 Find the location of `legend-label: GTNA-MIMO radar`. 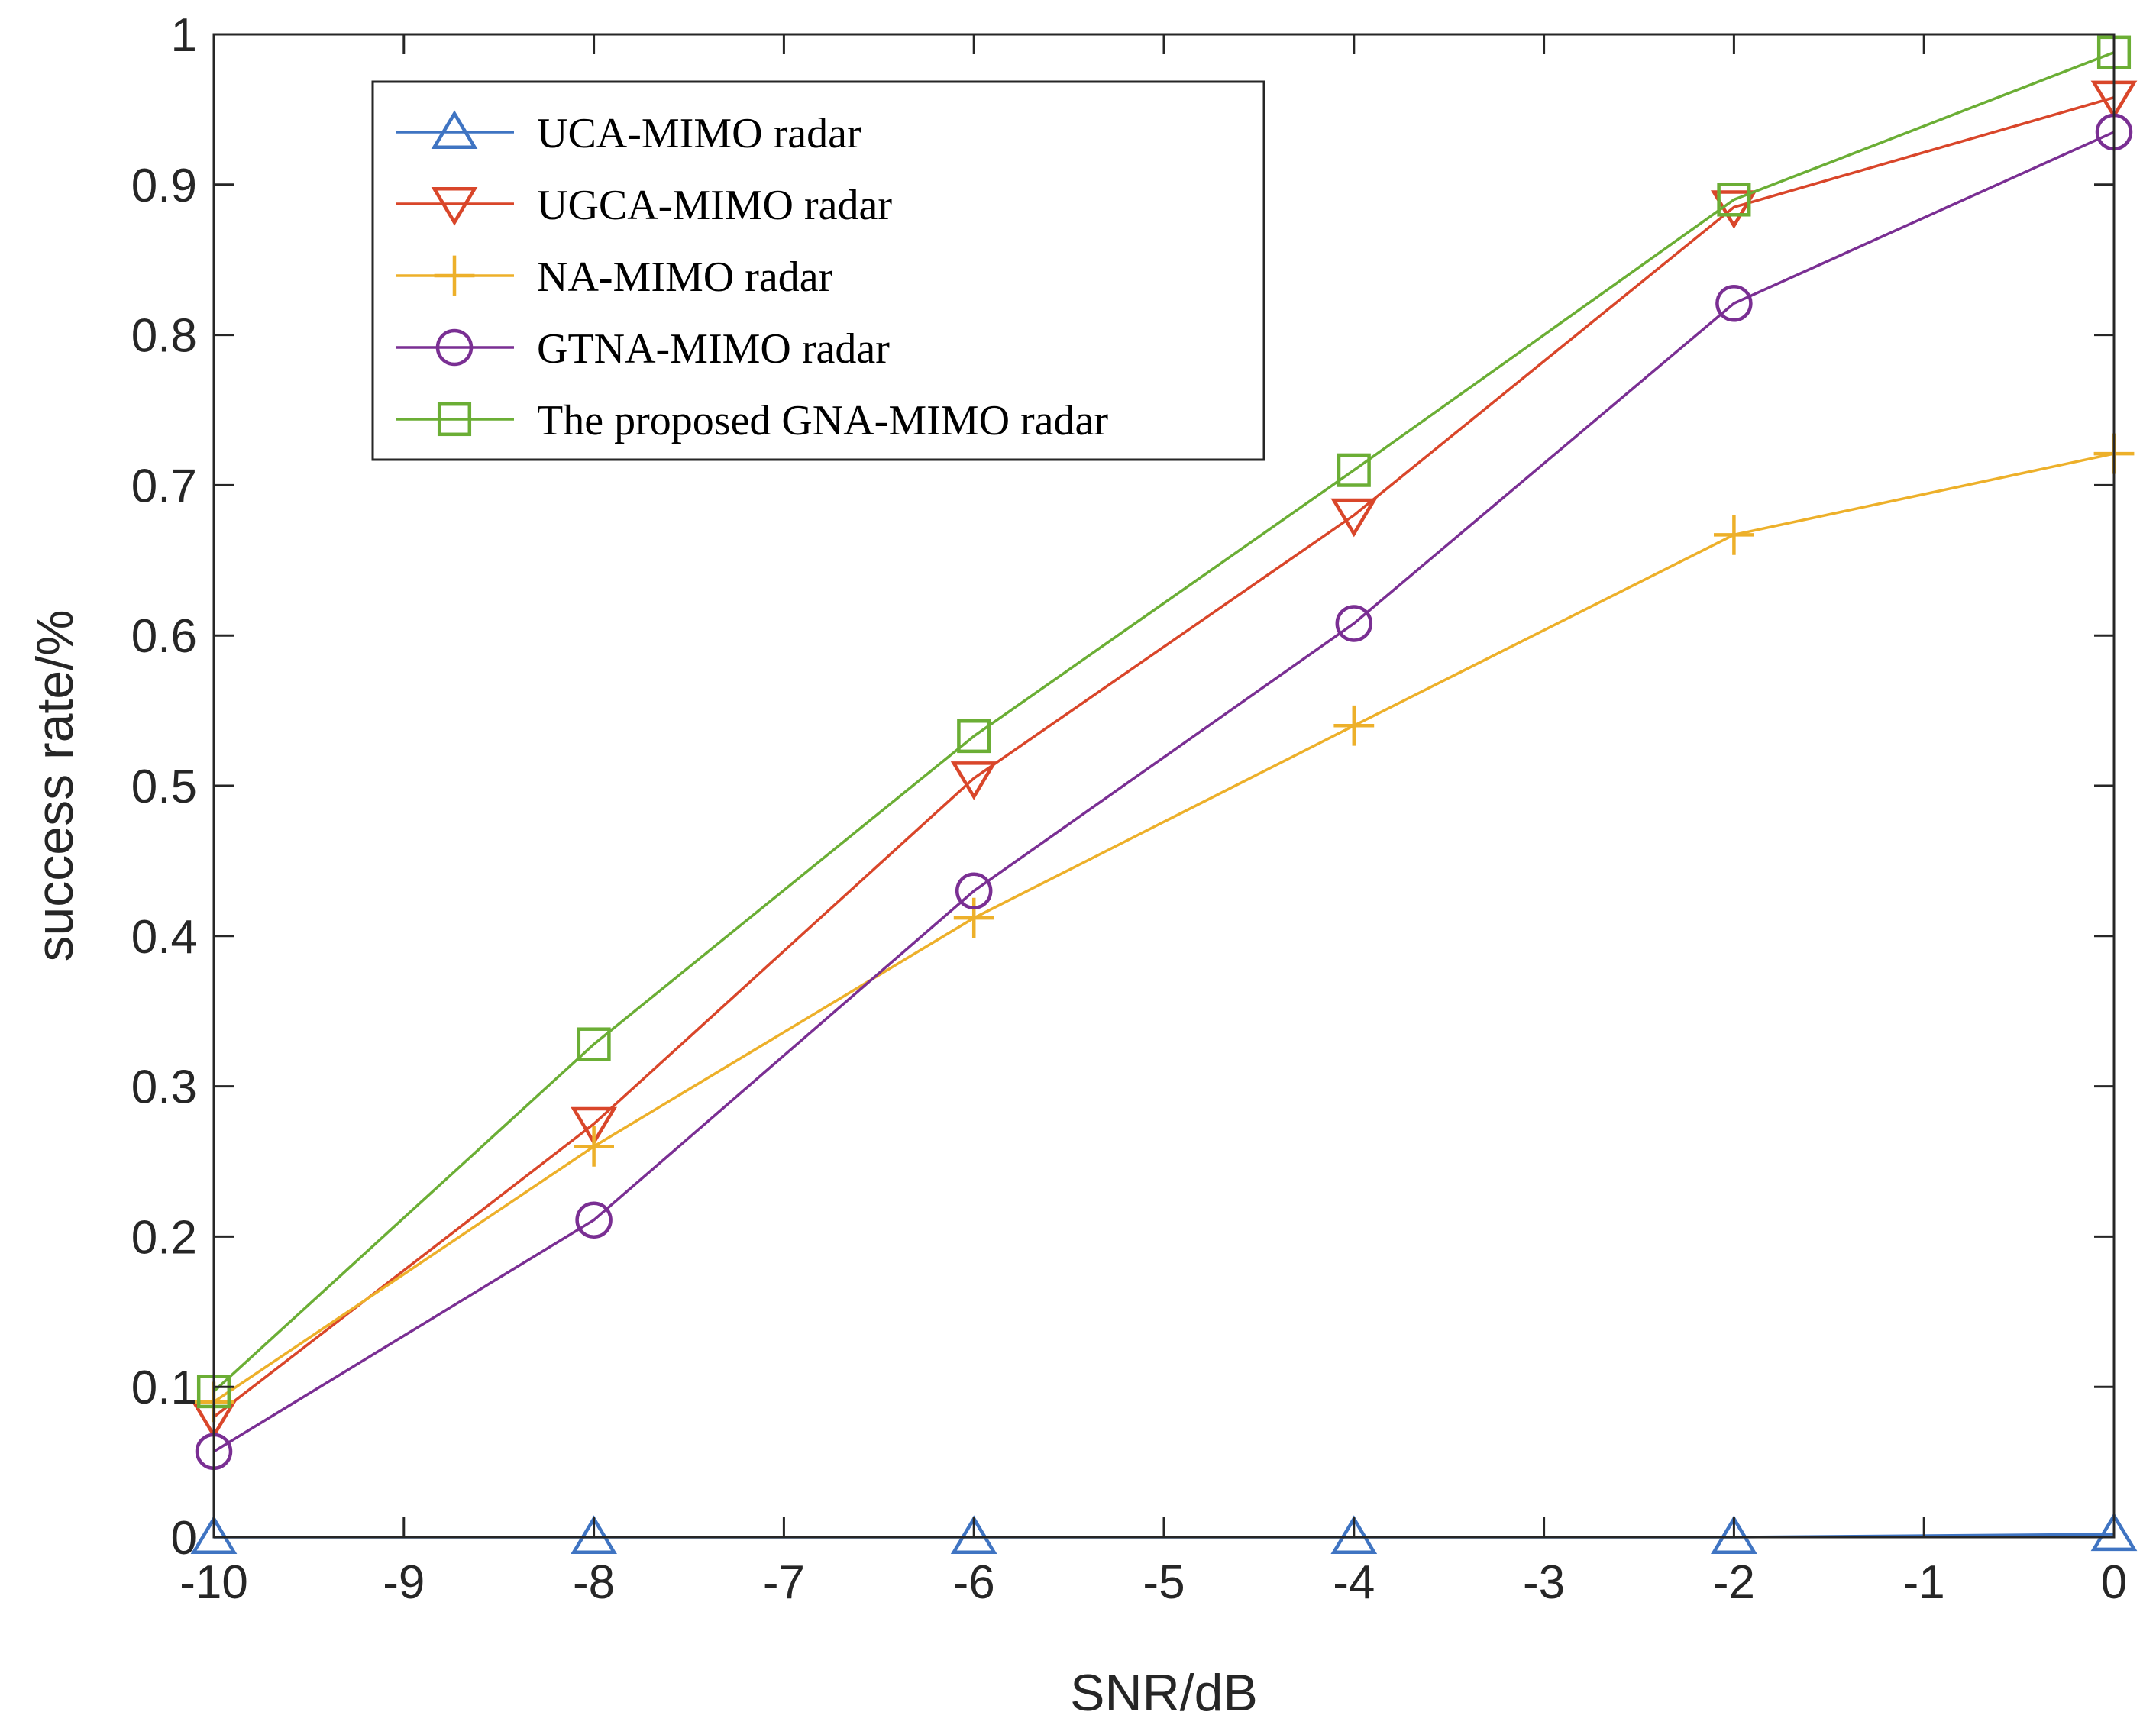

legend-label: GTNA-MIMO radar is located at coordinates (713, 349).